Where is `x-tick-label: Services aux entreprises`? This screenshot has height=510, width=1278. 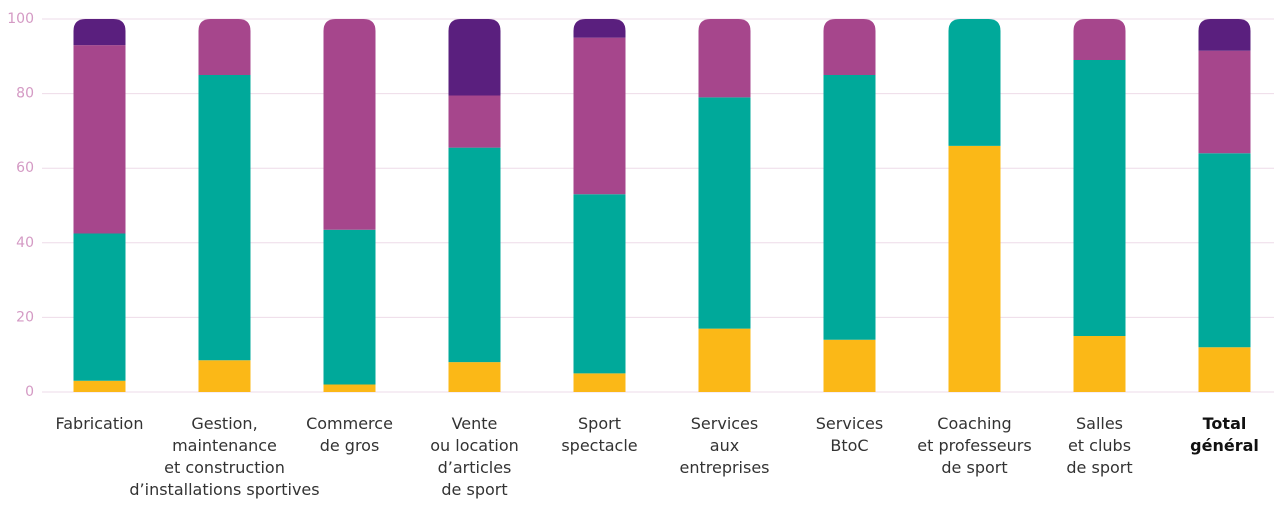 x-tick-label: Services aux entreprises is located at coordinates (724, 445).